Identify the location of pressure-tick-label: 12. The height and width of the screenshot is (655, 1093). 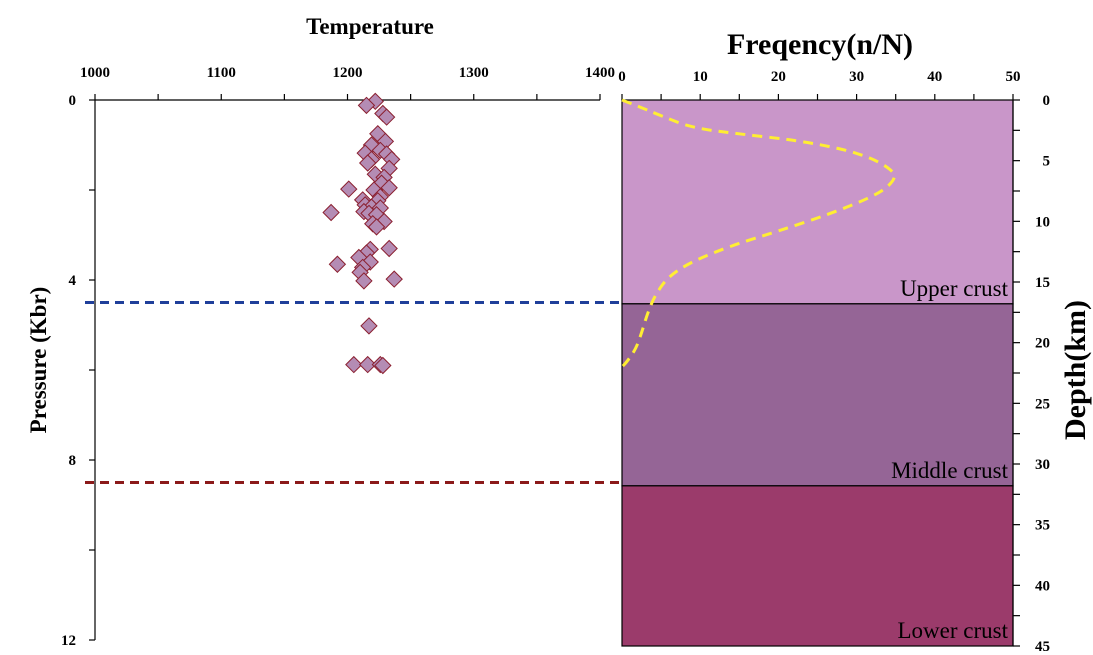
(68, 641).